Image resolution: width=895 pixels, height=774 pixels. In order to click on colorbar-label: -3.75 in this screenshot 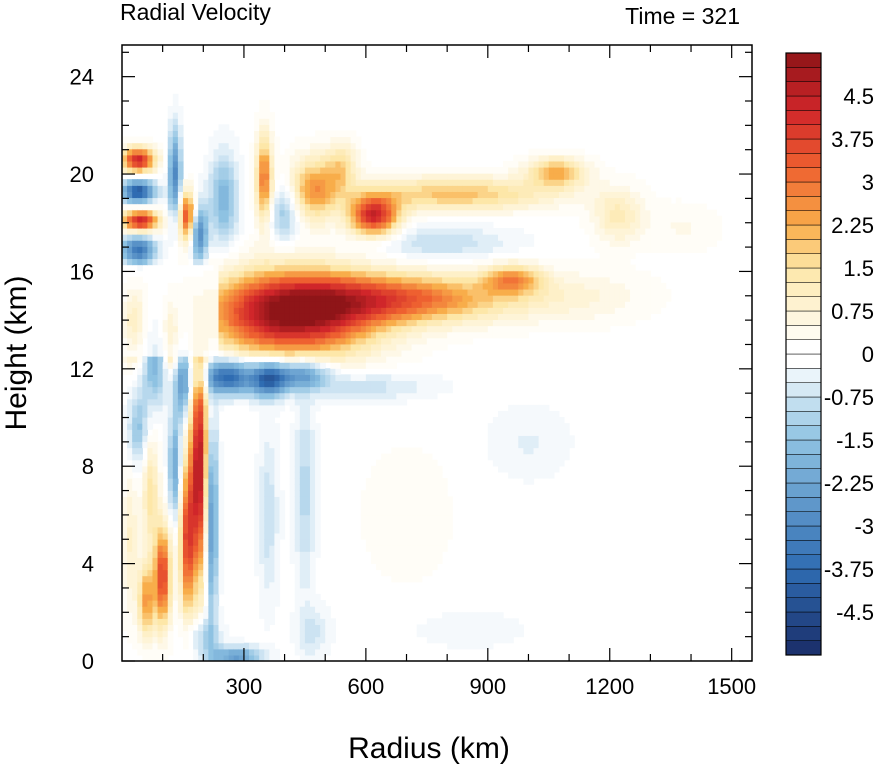, I will do `click(849, 569)`.